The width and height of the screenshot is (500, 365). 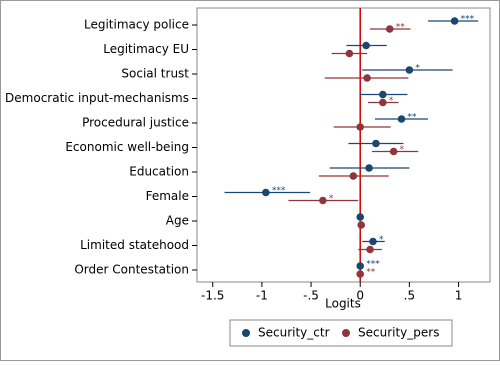 What do you see at coordinates (177, 221) in the screenshot?
I see `y-tick-label: Age` at bounding box center [177, 221].